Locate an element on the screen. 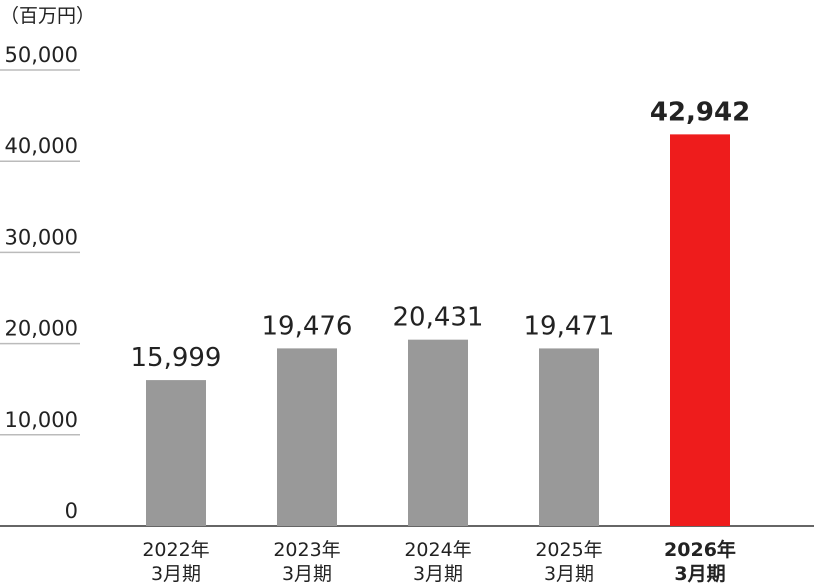 This screenshot has width=814, height=585. x-tick-label: 2023年 3月期 is located at coordinates (306, 562).